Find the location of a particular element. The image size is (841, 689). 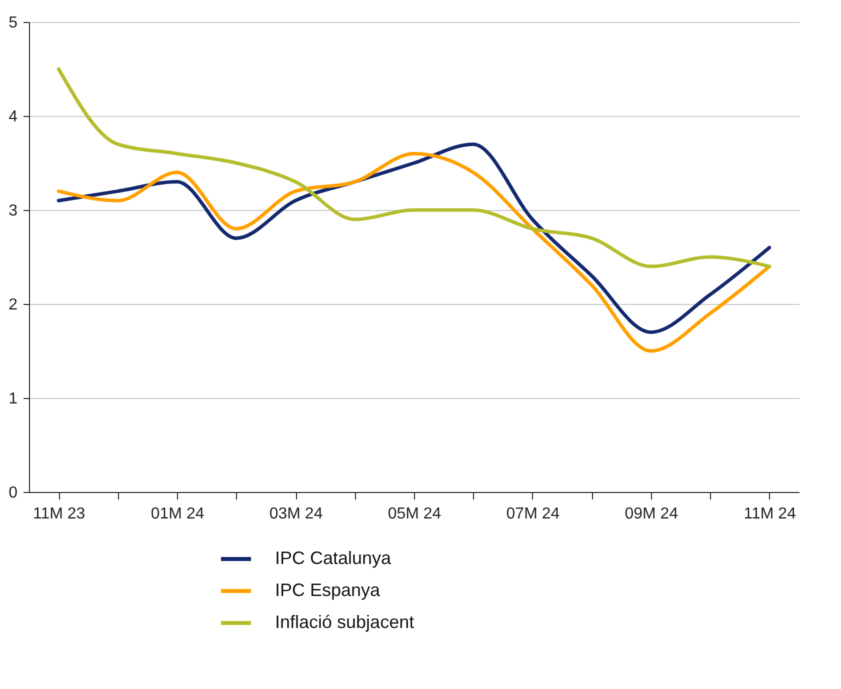

y-tick-label: 5 is located at coordinates (13, 23).